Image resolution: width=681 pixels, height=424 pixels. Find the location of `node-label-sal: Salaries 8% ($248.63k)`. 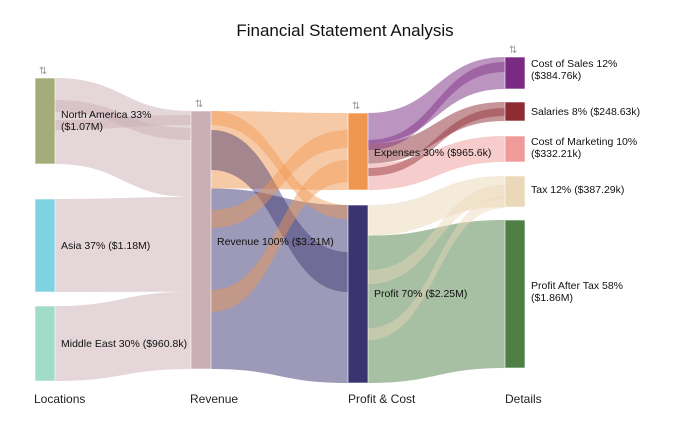

node-label-sal: Salaries 8% ($248.63k) is located at coordinates (585, 112).